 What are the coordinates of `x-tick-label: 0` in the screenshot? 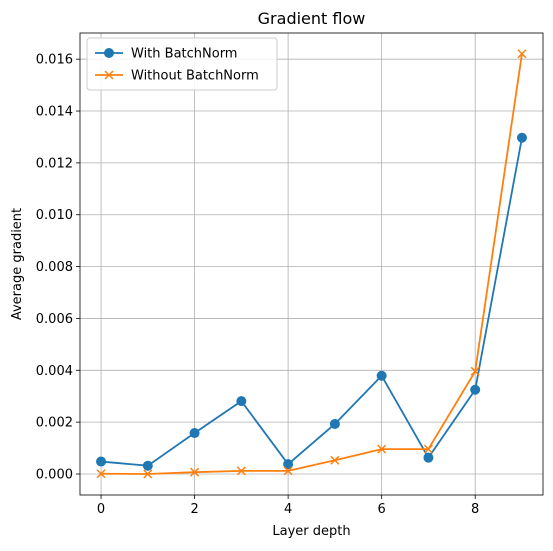 It's located at (101, 509).